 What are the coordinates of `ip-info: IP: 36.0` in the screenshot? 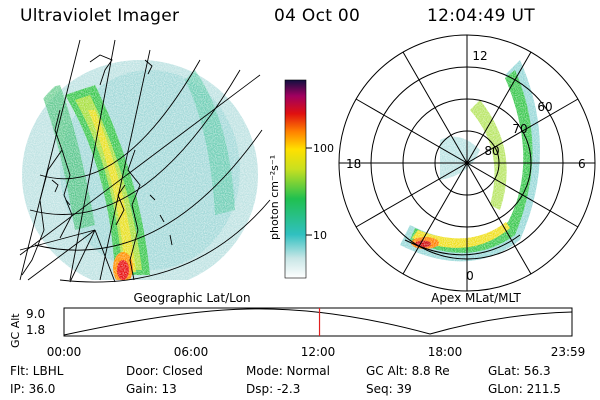 It's located at (33, 389).